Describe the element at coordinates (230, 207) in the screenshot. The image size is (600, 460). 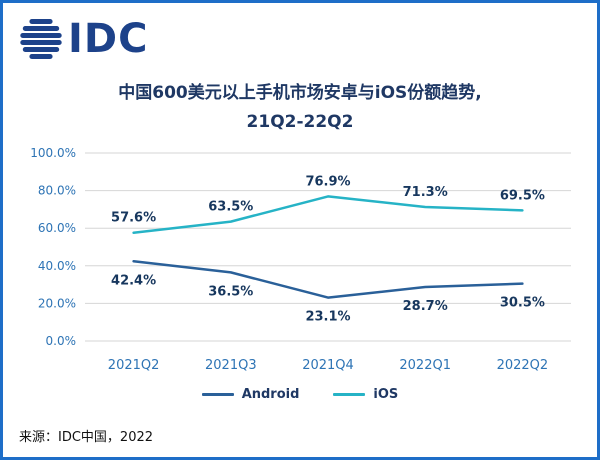
I see `data-label-ios: 63.5%` at that location.